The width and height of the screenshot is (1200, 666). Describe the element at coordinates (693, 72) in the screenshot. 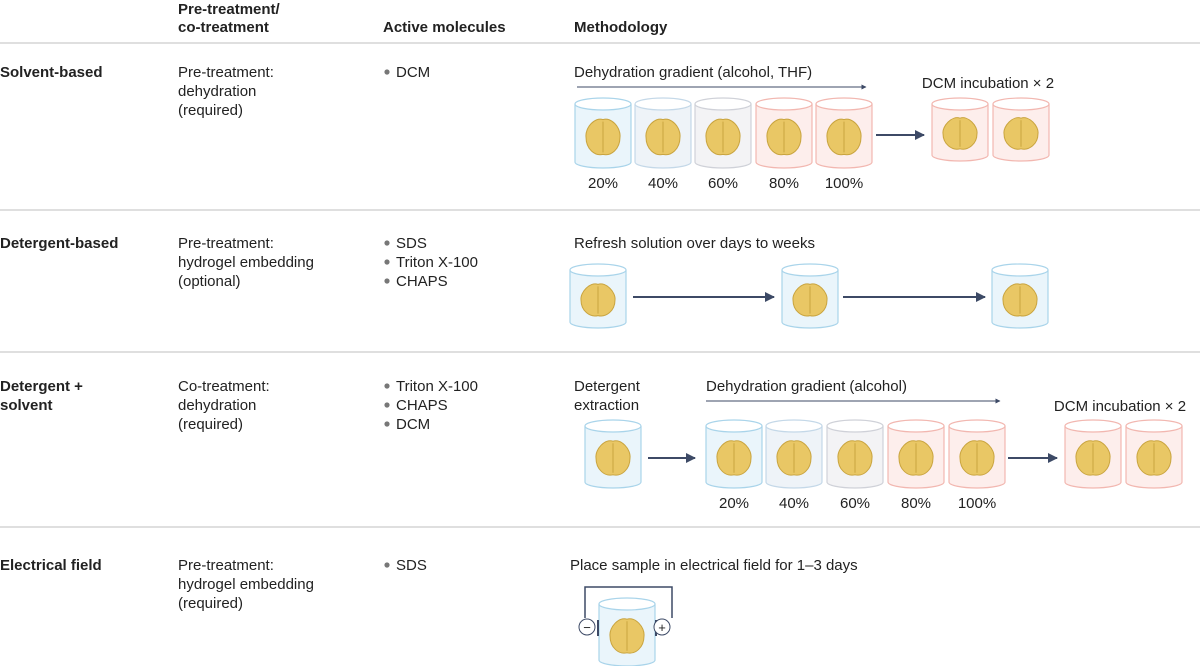

I see `gradient-label: Dehydration gradient (alcohol, THF)` at that location.